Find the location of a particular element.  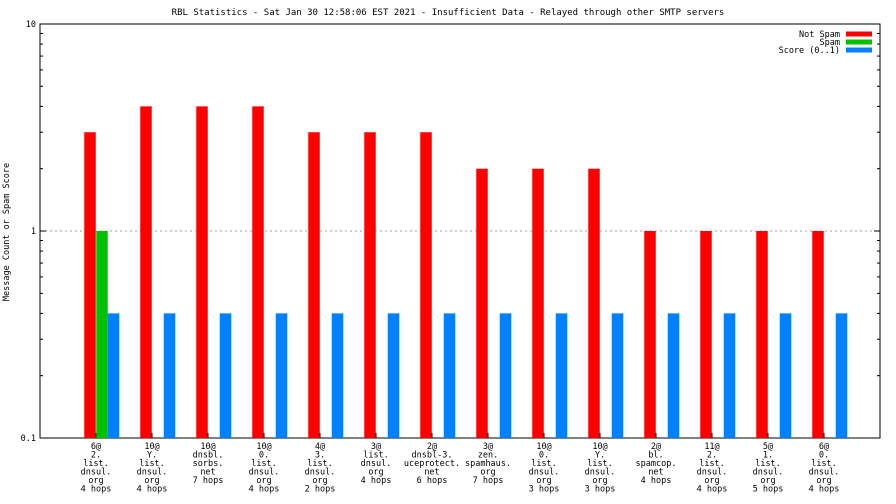

x-category-label-13: 4 hops is located at coordinates (824, 490).